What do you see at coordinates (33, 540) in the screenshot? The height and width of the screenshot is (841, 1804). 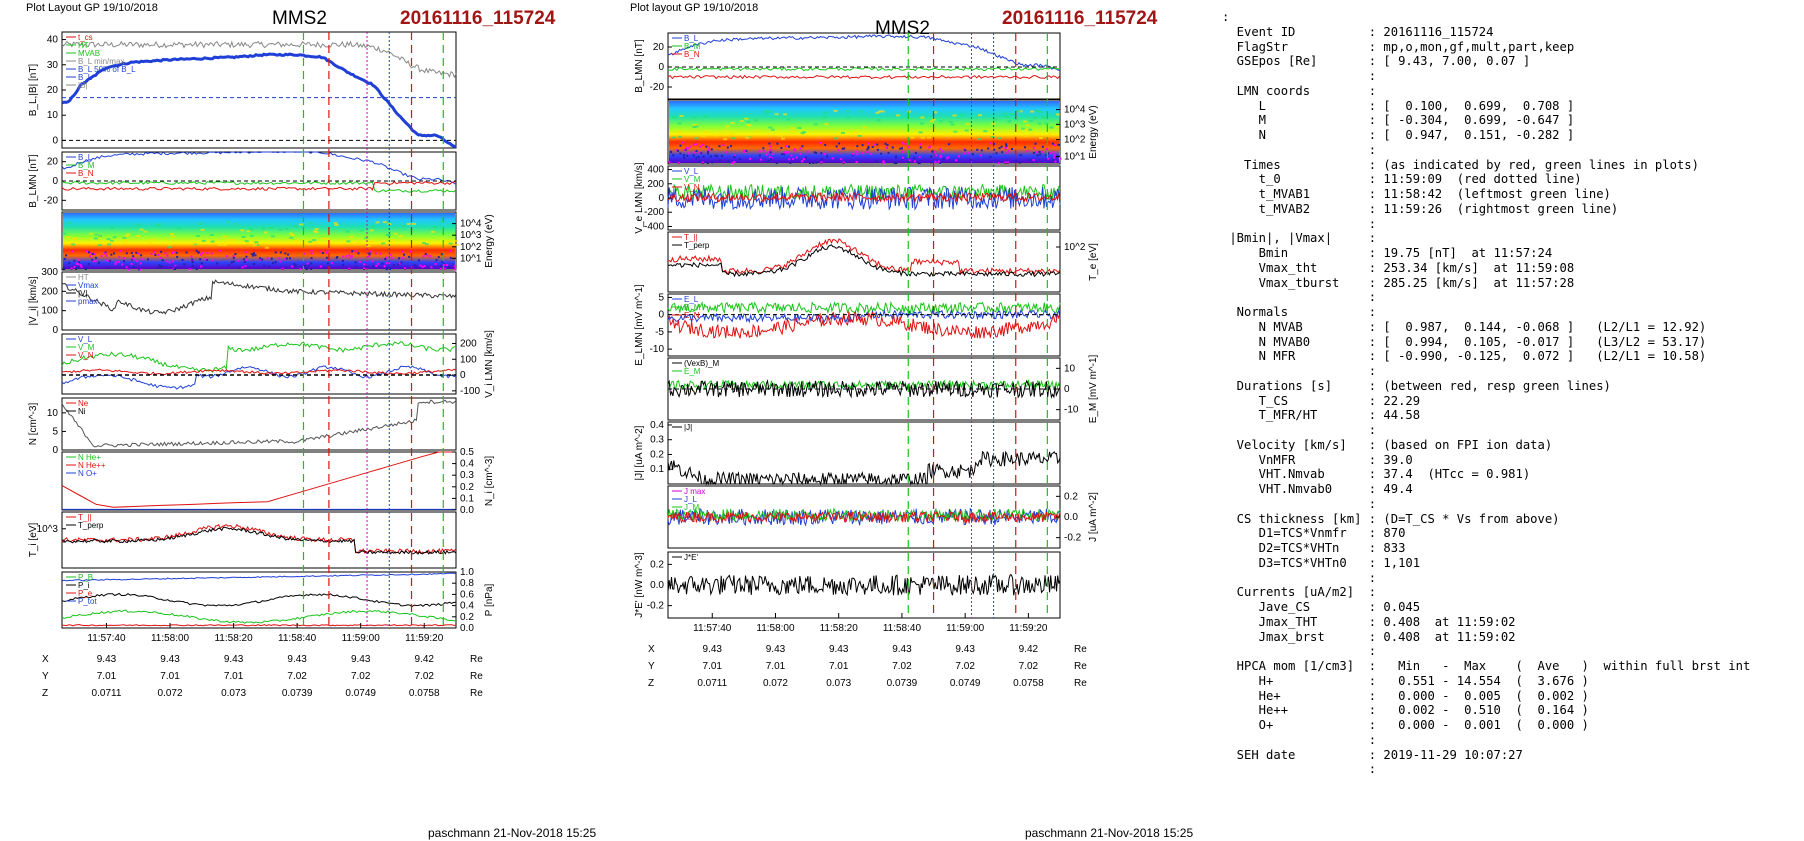 I see `y-axis-label: T_i [eV]` at bounding box center [33, 540].